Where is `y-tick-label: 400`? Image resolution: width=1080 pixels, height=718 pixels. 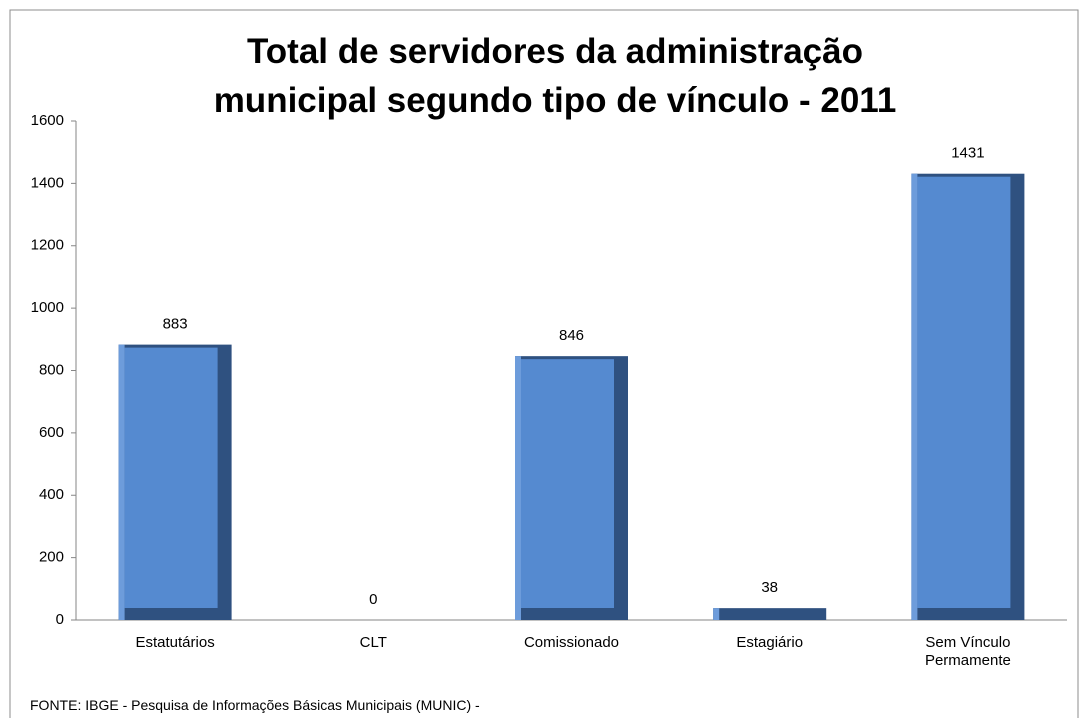 y-tick-label: 400 is located at coordinates (51, 494).